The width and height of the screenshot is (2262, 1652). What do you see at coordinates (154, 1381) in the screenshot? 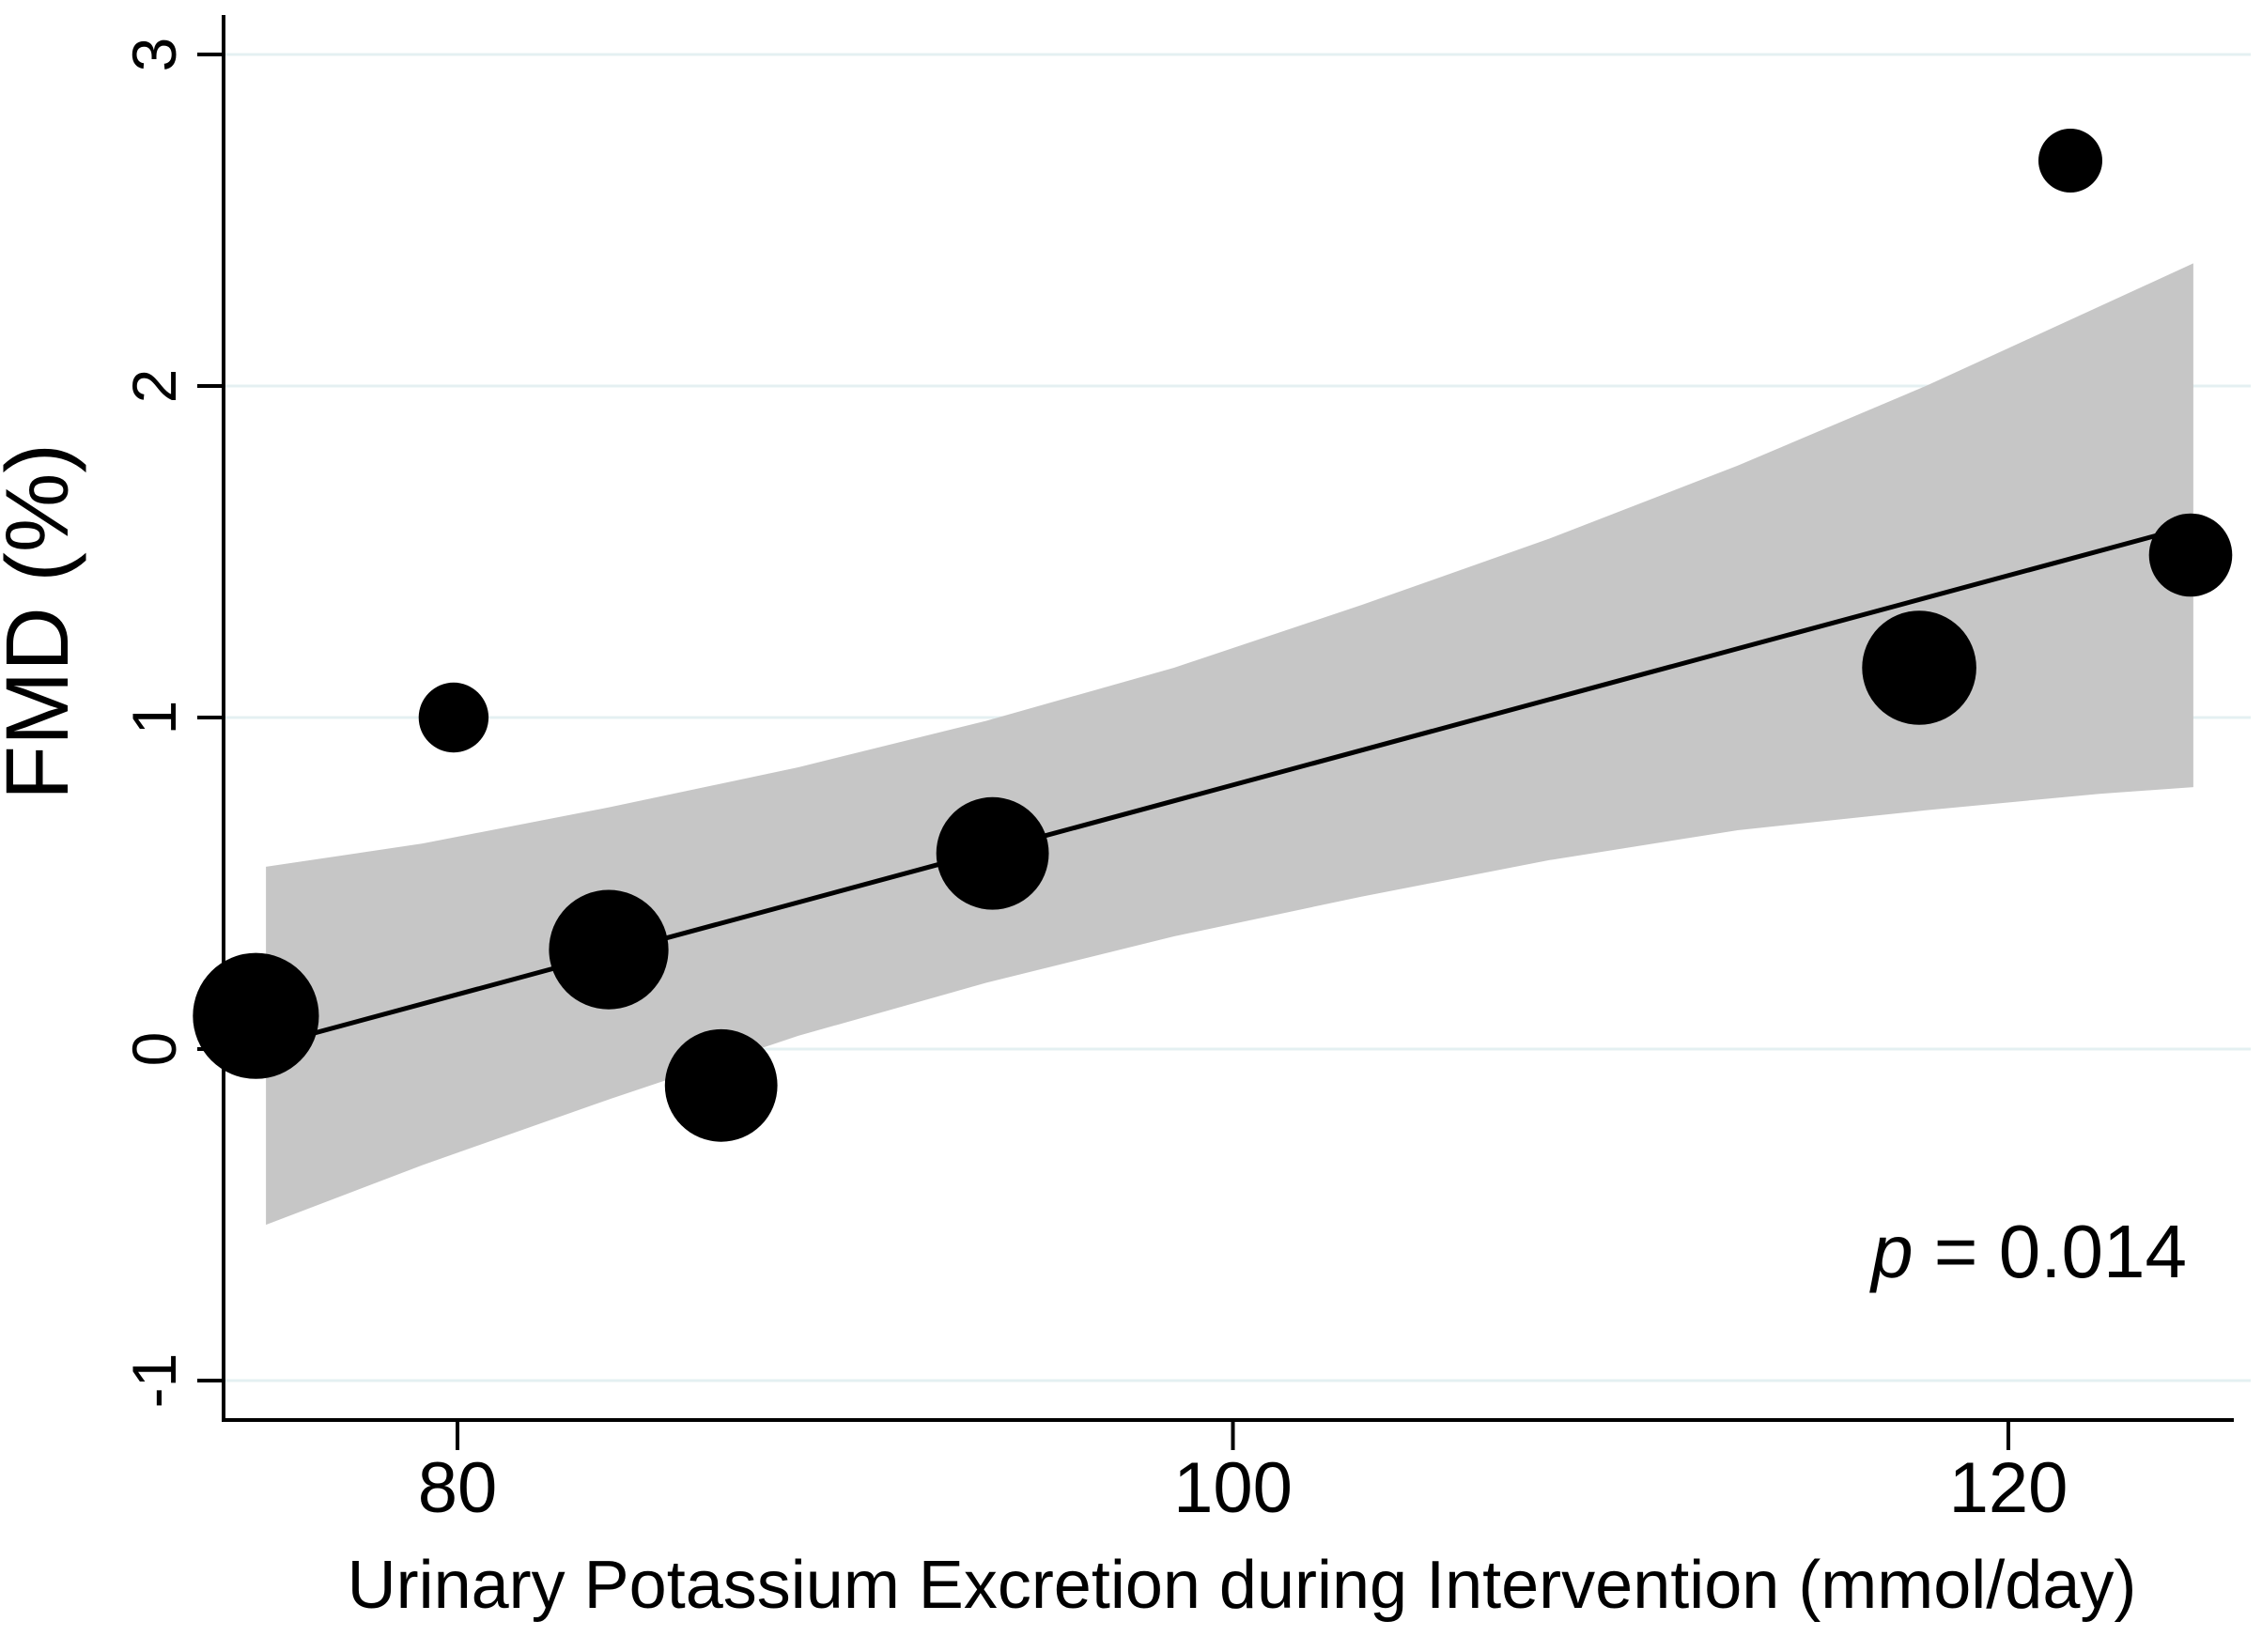
I see `y-tick-label--1: -1` at bounding box center [154, 1381].